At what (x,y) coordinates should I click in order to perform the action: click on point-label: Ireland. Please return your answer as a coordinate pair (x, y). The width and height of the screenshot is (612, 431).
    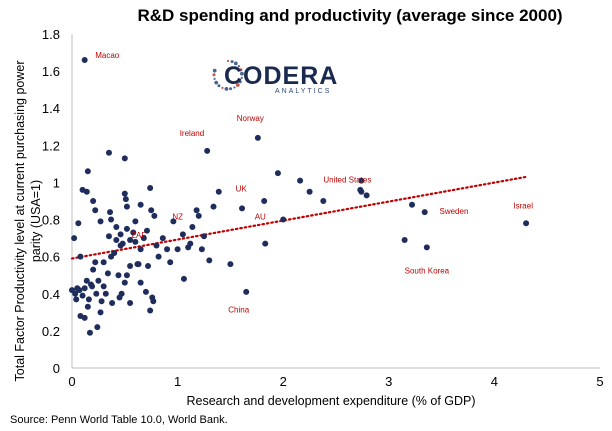
    Looking at the image, I should click on (192, 133).